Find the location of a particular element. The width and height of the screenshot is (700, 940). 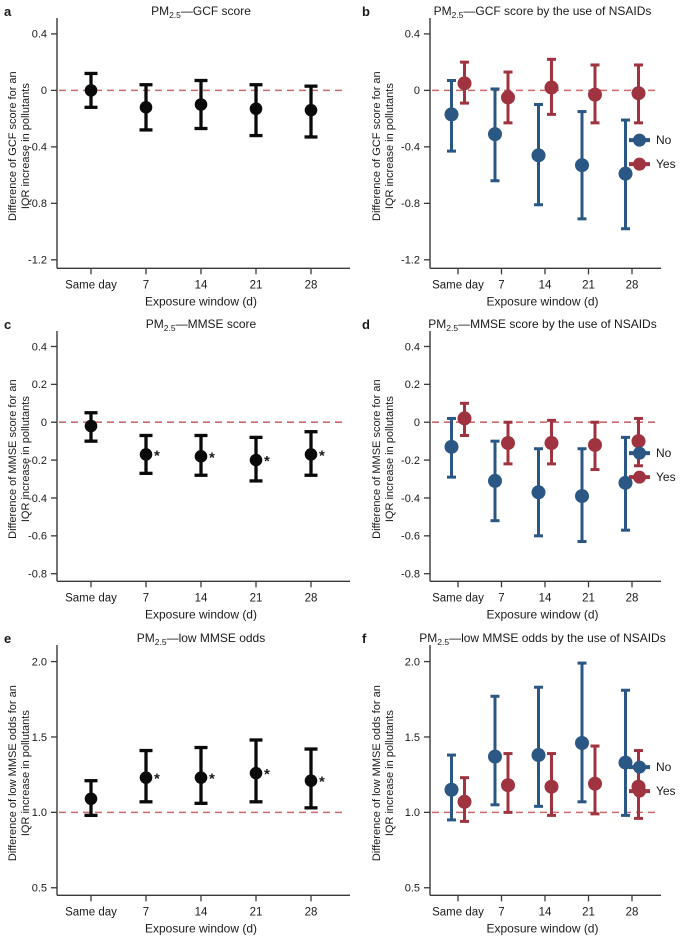

title-rest: —MMSE score by the use of NSAIDs is located at coordinates (557, 324).